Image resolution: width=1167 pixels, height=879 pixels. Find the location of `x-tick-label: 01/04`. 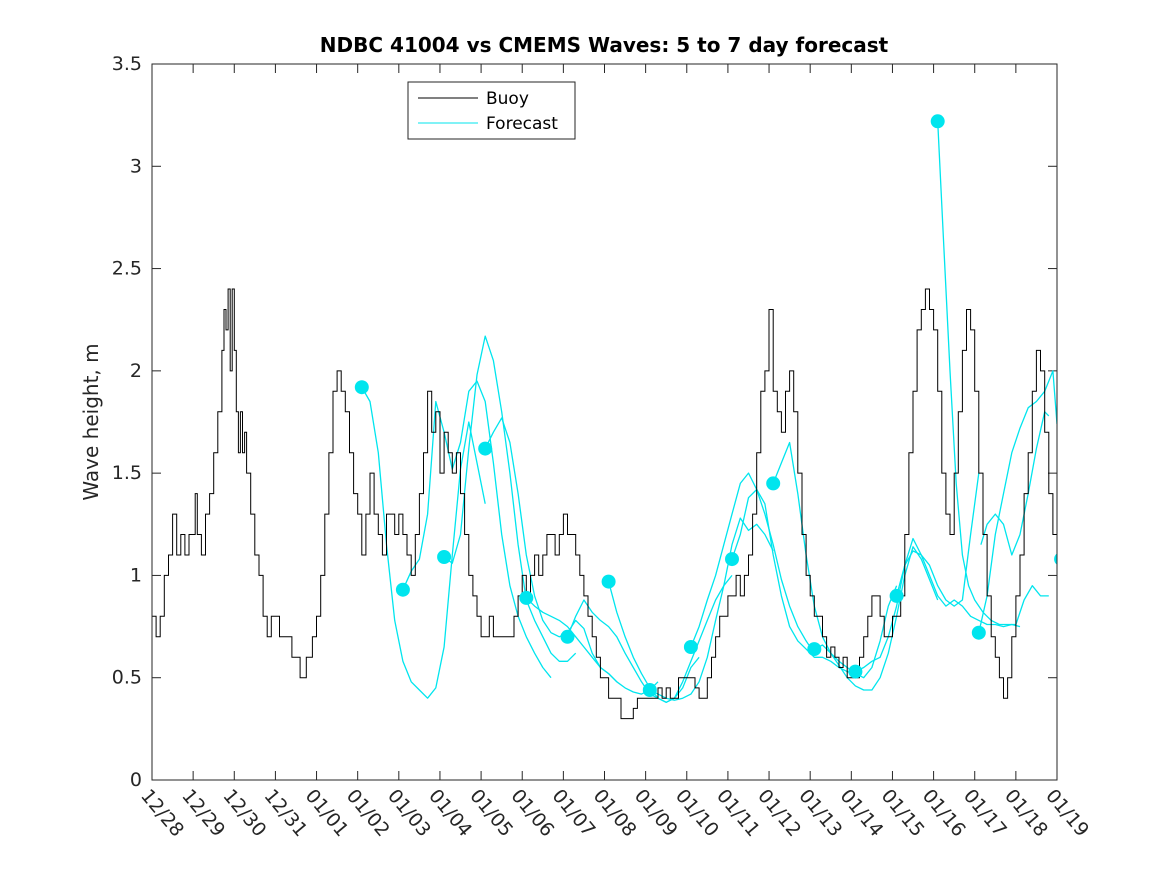

x-tick-label: 01/04 is located at coordinates (450, 813).